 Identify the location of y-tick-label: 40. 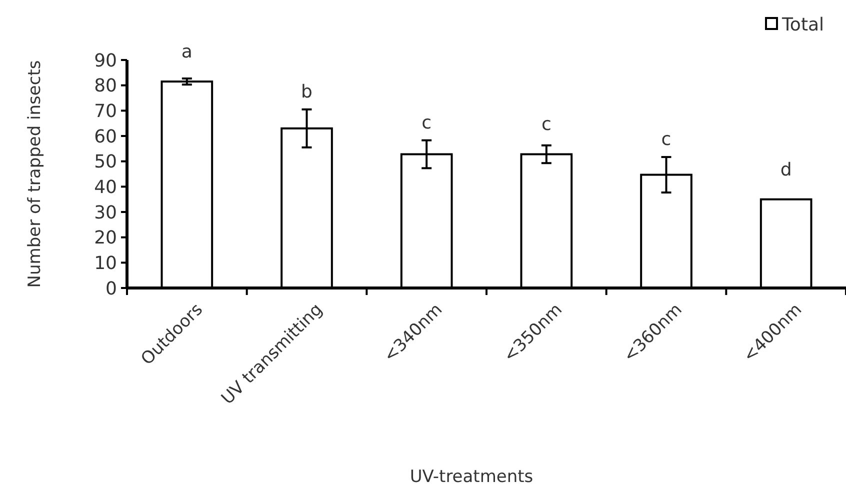
(105, 187).